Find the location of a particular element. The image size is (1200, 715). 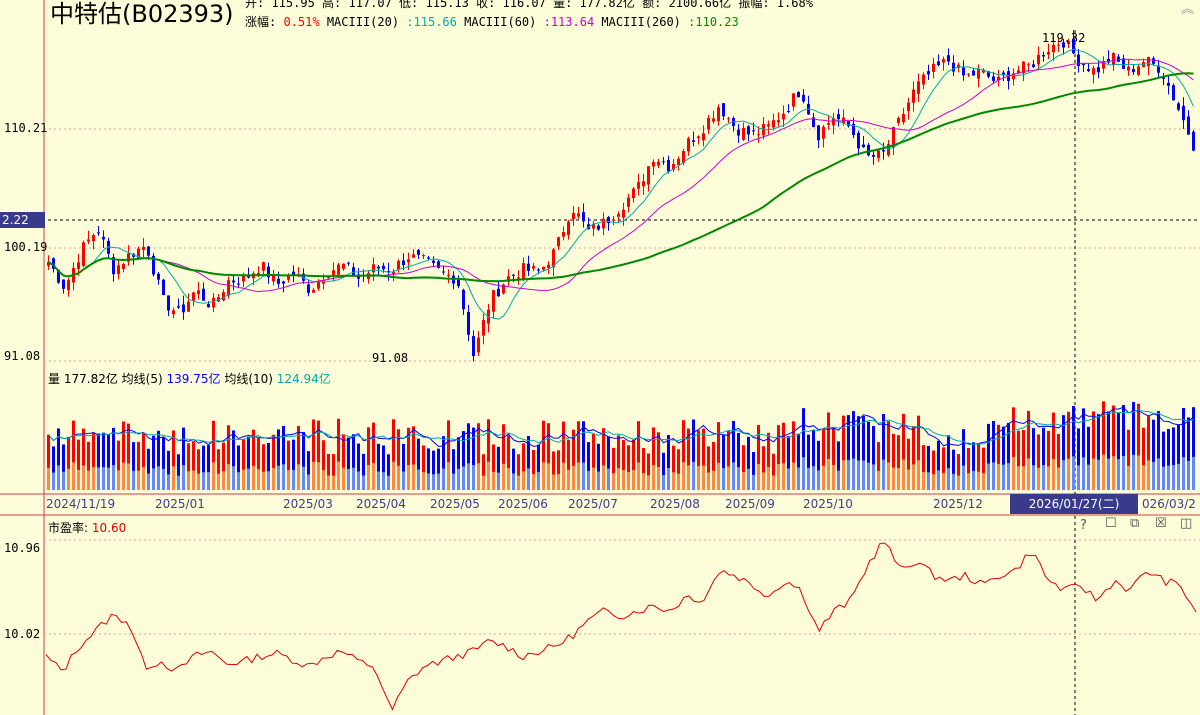

x-tick: 2025/05 is located at coordinates (455, 504).